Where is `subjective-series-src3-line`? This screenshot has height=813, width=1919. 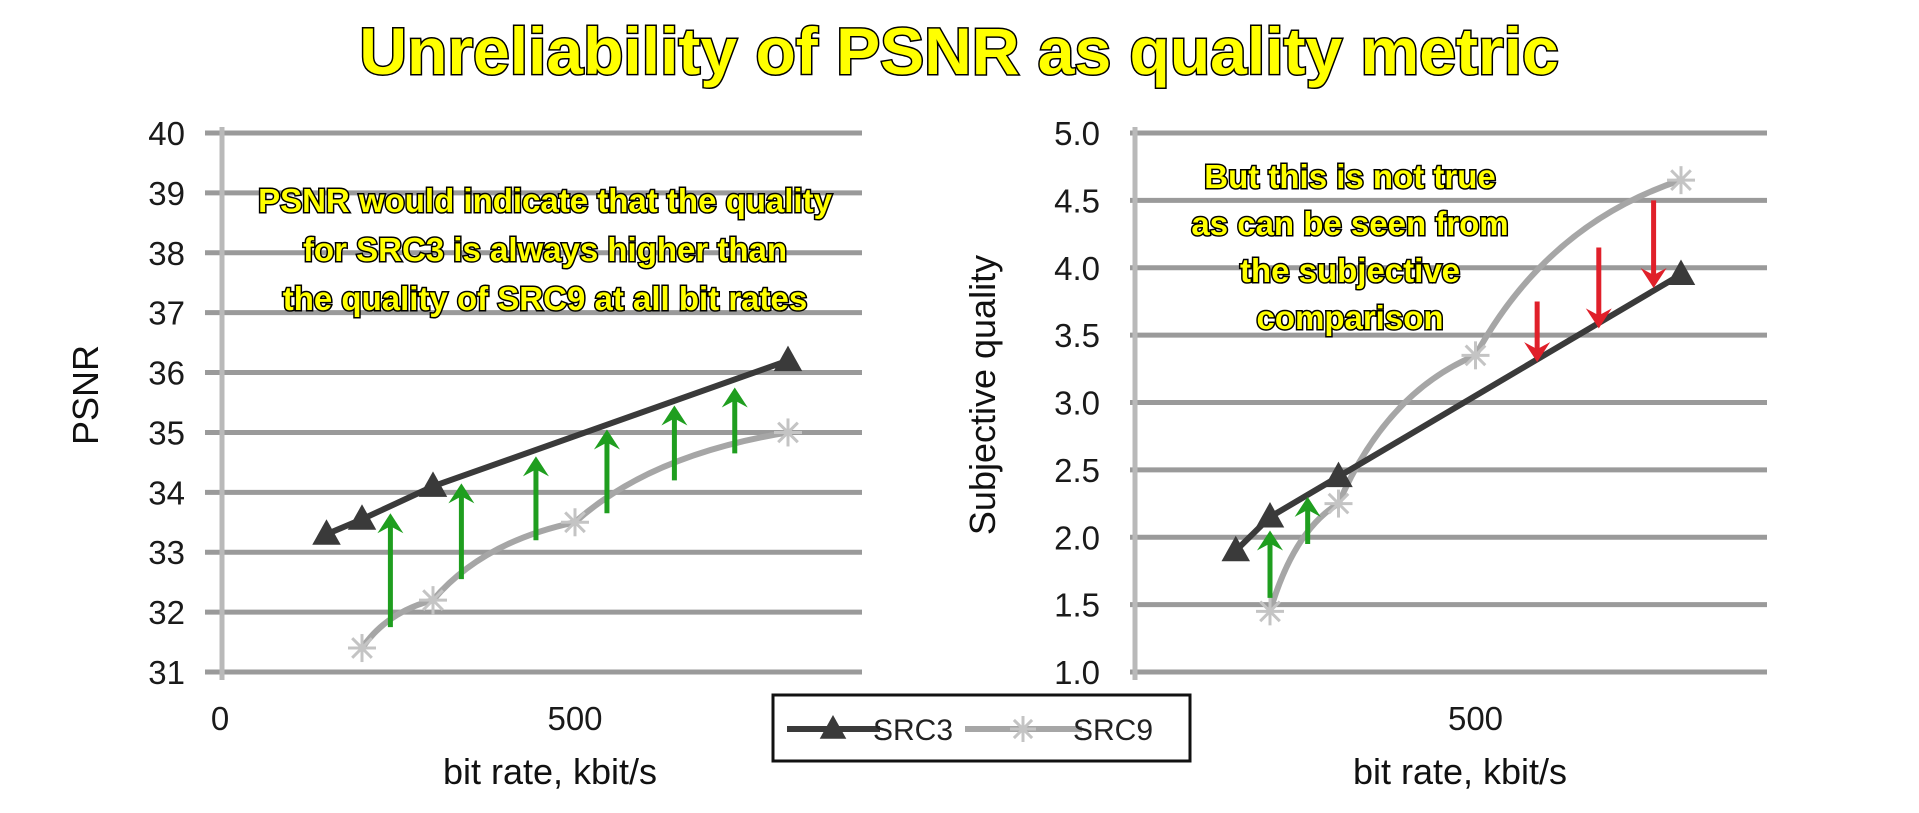
subjective-series-src3-line is located at coordinates (1458, 412).